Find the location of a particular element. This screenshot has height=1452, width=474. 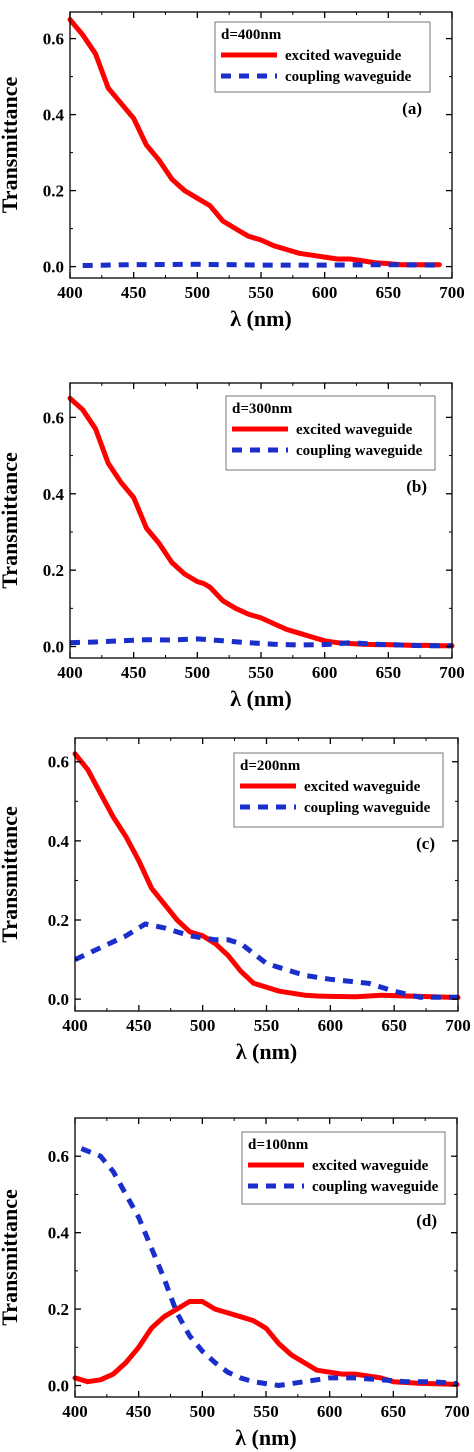

panel-label: (a) is located at coordinates (412, 108).